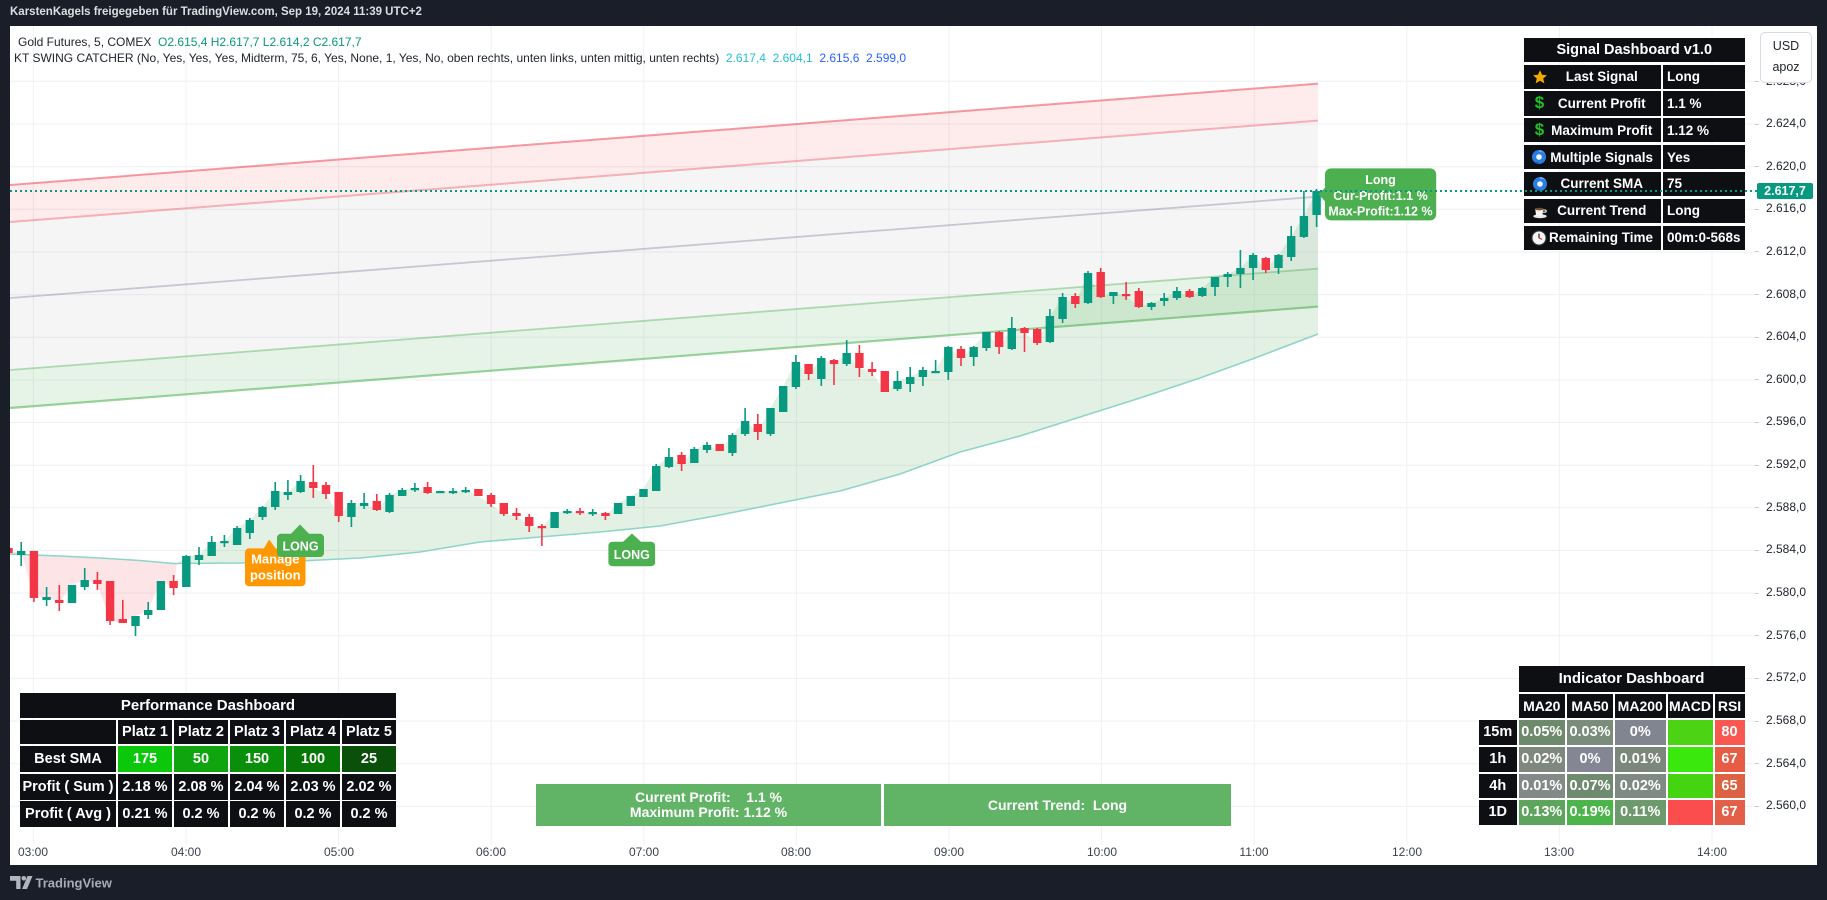 Image resolution: width=1827 pixels, height=900 pixels. Describe the element at coordinates (1380, 196) in the screenshot. I see `svg-text: Cur-Profit:1.1 %` at that location.